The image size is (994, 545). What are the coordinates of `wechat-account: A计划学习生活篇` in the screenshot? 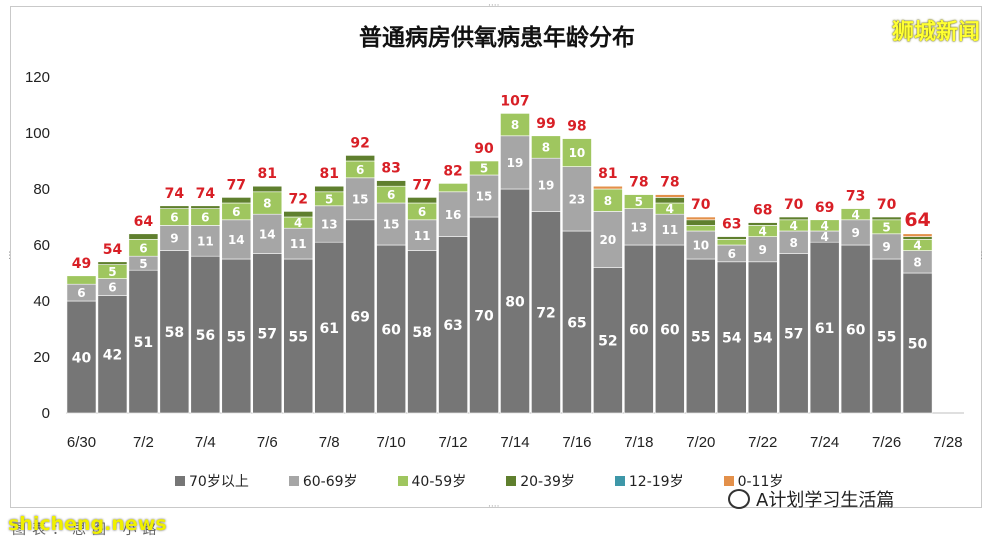 It's located at (811, 499).